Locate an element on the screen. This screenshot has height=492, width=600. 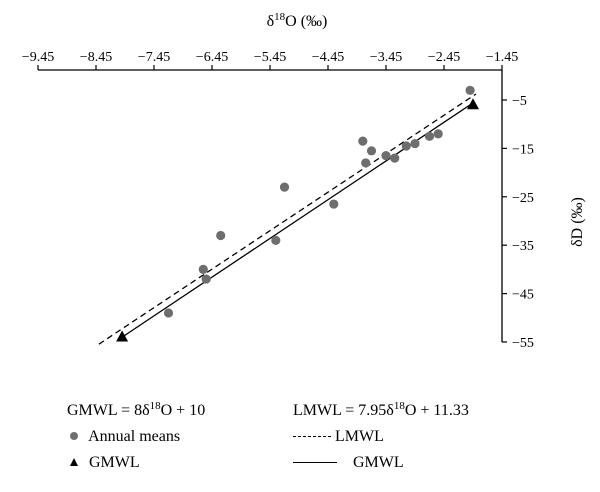
legend-annual-means: Annual means is located at coordinates (121, 437).